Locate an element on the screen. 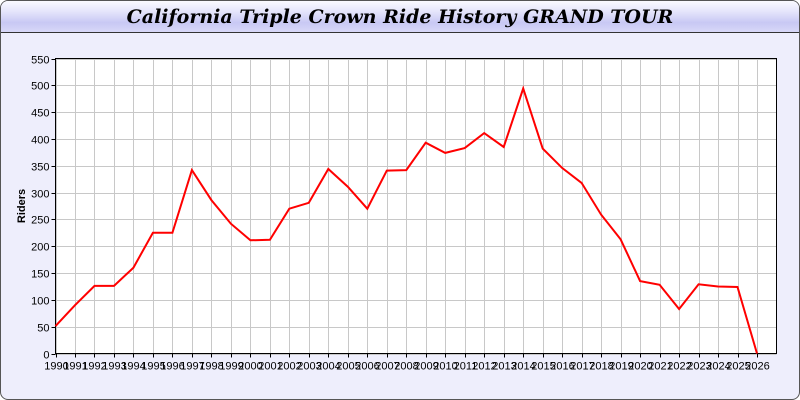  x-tick-label: 2001 is located at coordinates (270, 367).